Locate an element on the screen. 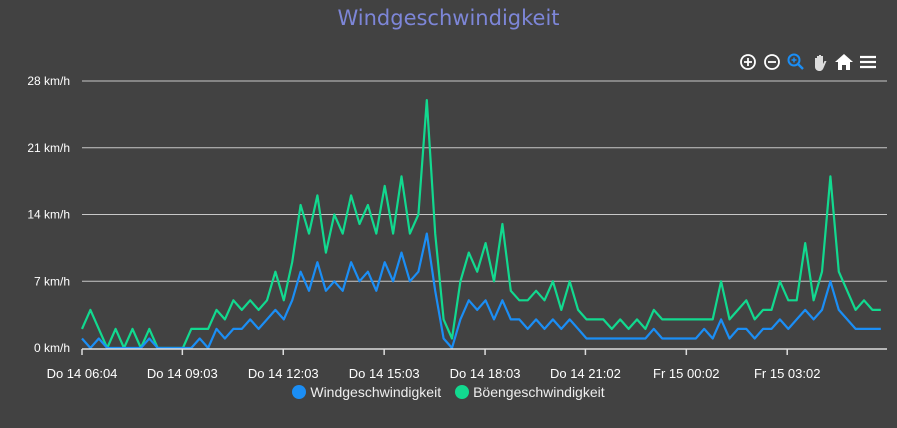 The image size is (897, 428). chart-title: Windgeschwindigkeit is located at coordinates (448, 18).